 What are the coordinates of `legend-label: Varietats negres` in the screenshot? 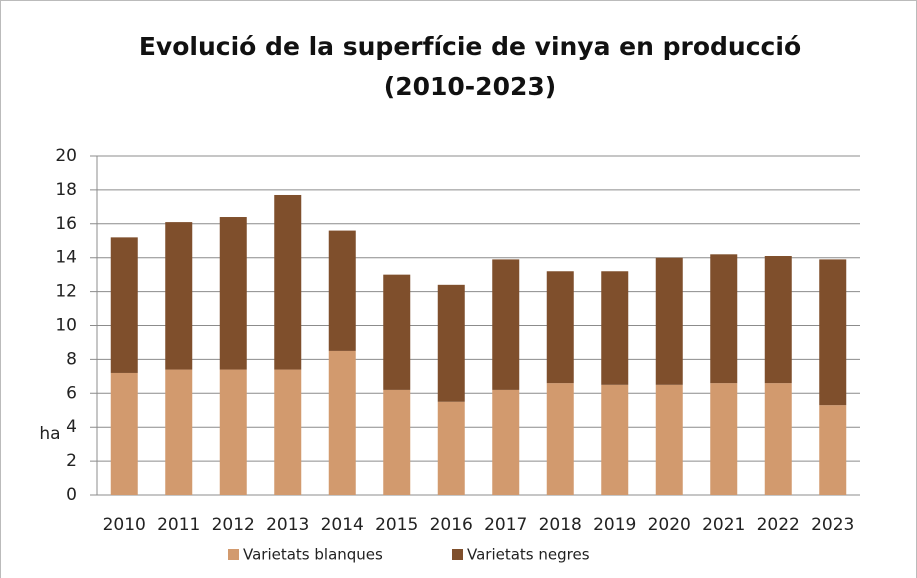 It's located at (528, 555).